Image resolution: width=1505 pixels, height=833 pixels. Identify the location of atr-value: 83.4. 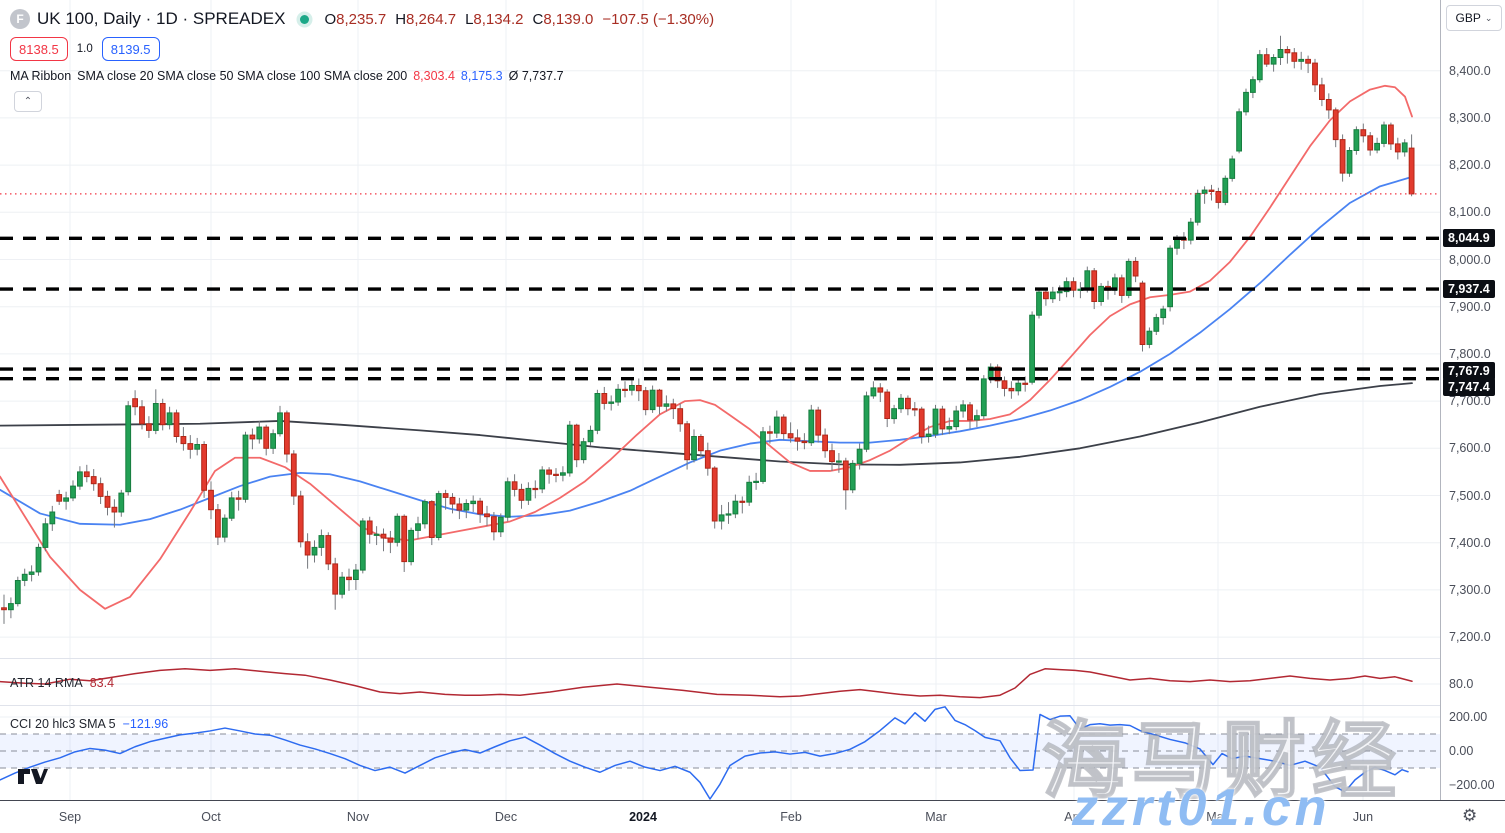
(102, 683).